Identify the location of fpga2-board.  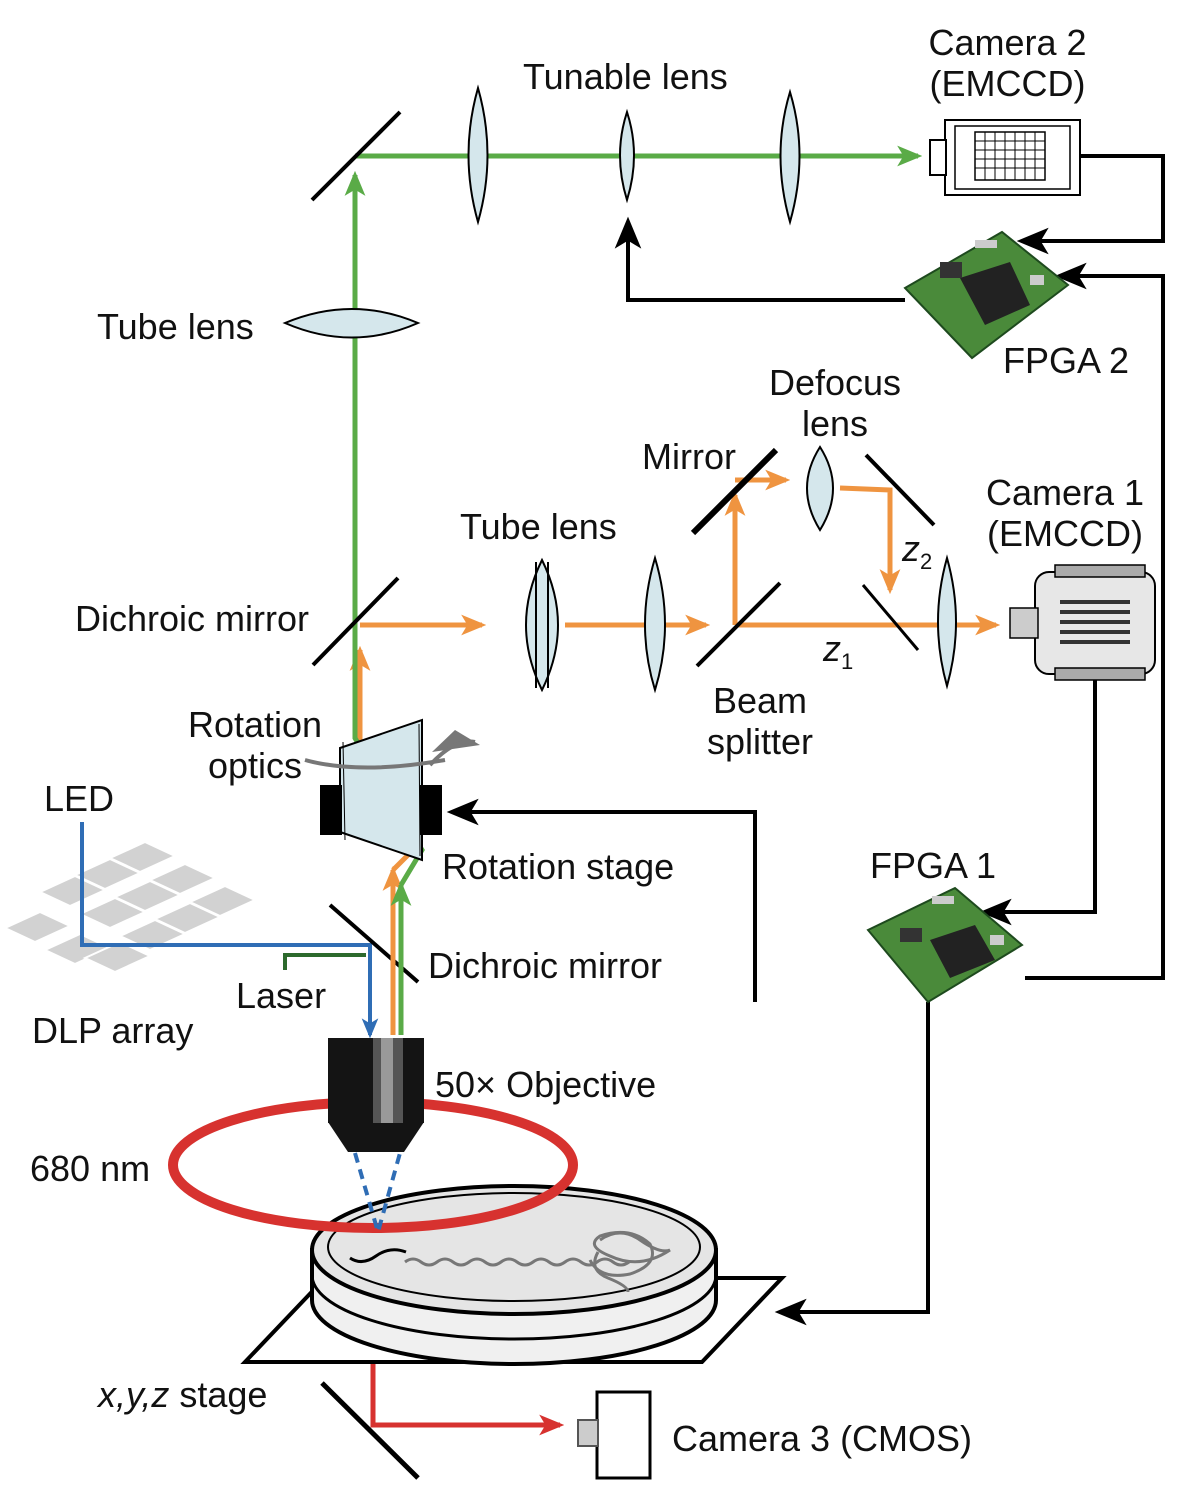
(986, 295).